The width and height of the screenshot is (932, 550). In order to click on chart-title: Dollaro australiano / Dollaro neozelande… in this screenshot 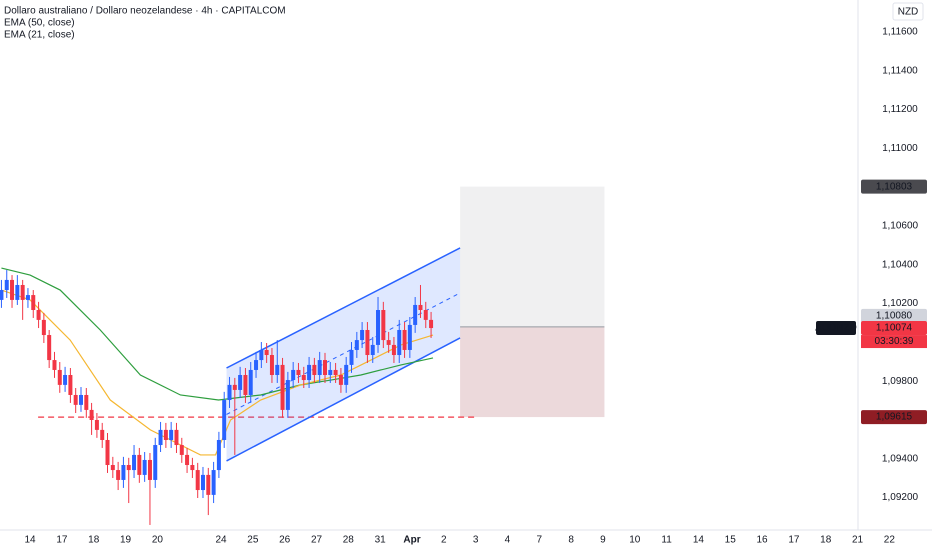, I will do `click(145, 11)`.